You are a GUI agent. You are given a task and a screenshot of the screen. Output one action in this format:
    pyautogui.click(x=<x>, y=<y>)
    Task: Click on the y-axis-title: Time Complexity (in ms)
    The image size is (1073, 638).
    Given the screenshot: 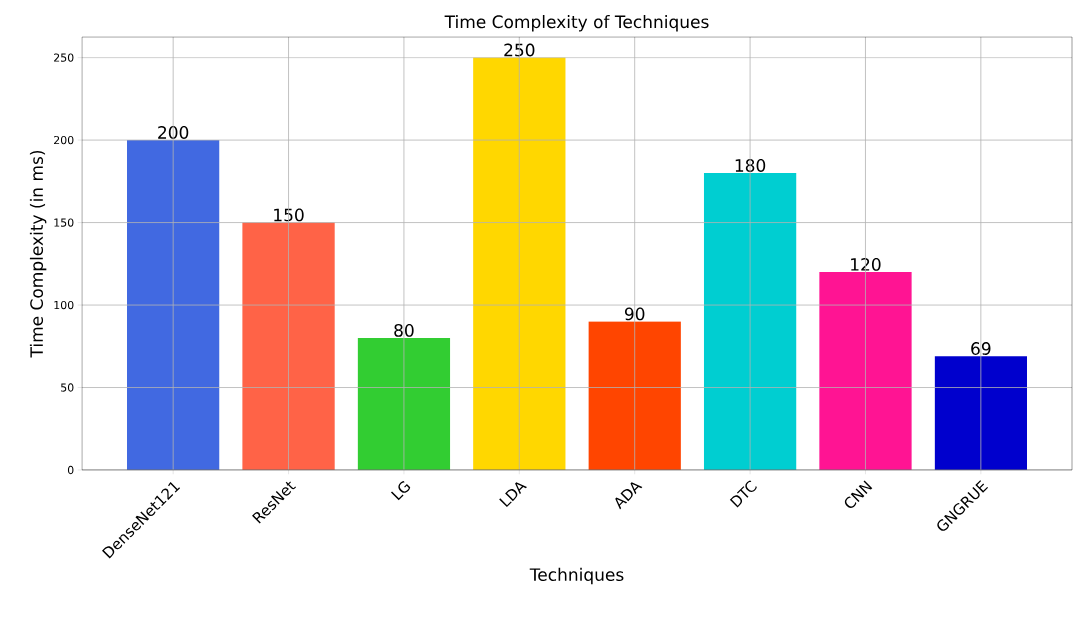 What is the action you would take?
    pyautogui.click(x=38, y=254)
    